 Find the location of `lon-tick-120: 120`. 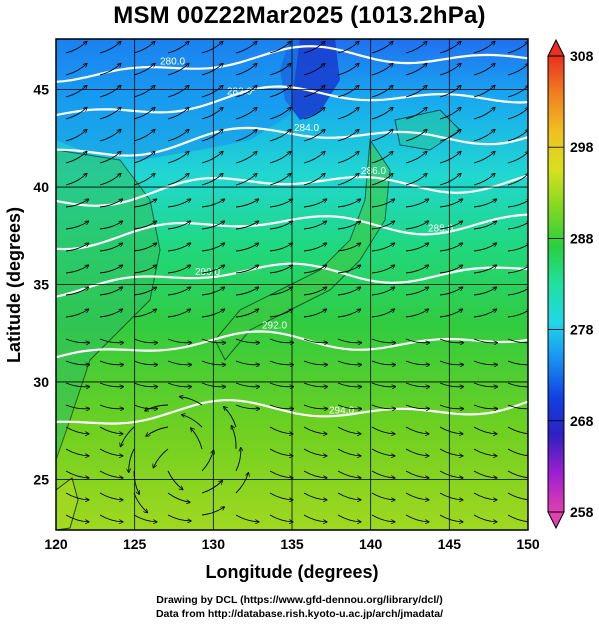

lon-tick-120: 120 is located at coordinates (56, 544).